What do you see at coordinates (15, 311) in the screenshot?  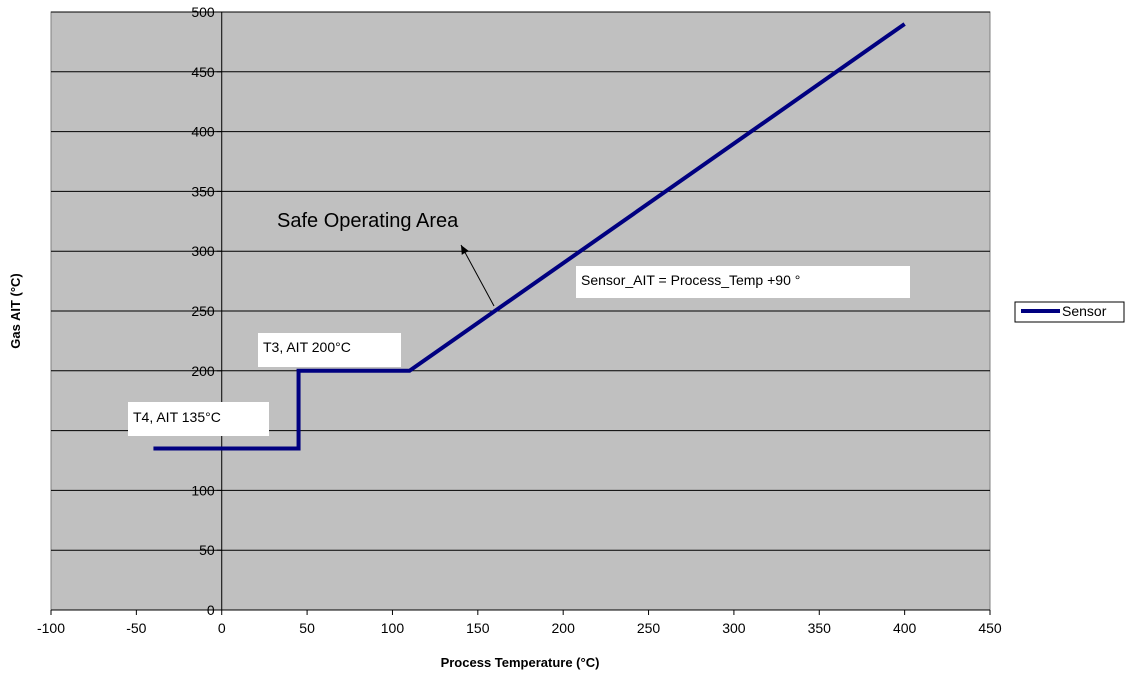 I see `y-axis-title: Gas AIT (°C)` at bounding box center [15, 311].